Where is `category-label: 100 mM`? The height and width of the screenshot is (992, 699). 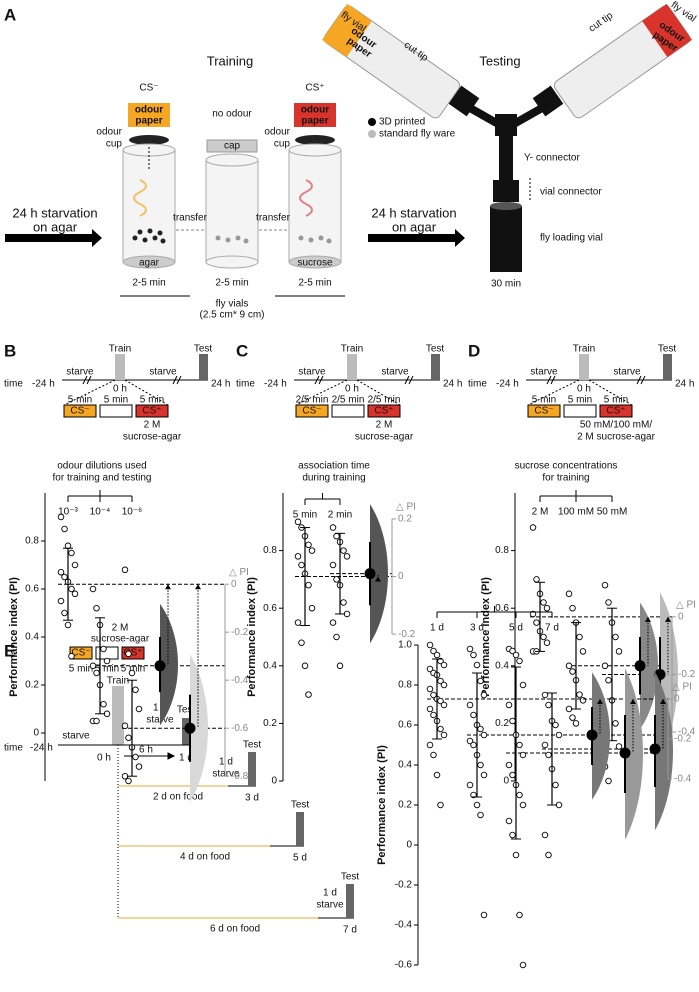
category-label: 100 mM is located at coordinates (576, 512).